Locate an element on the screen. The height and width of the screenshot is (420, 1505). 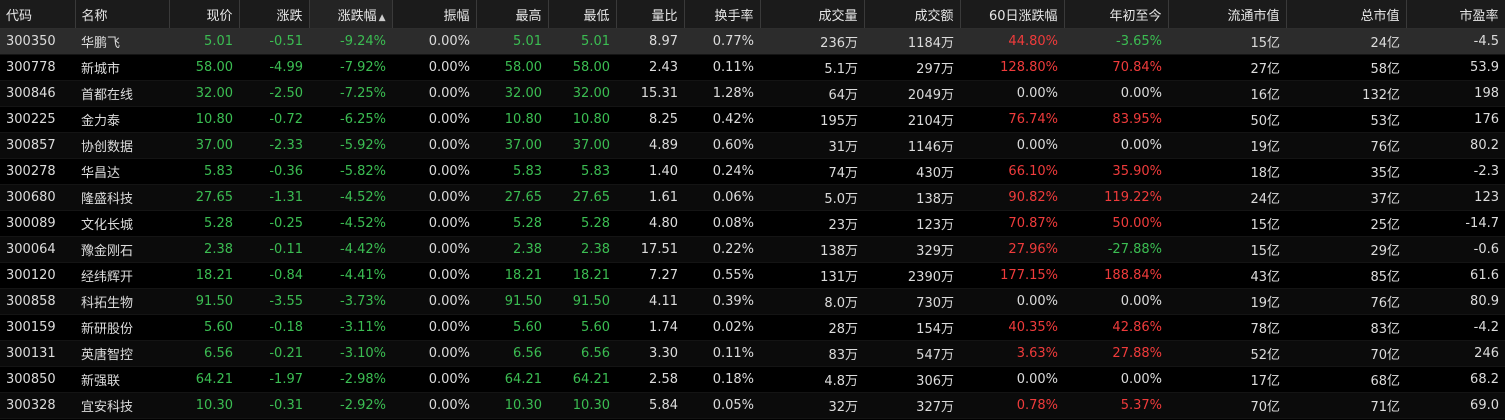
cell-volume-ratio: 3.30 is located at coordinates (650, 353).